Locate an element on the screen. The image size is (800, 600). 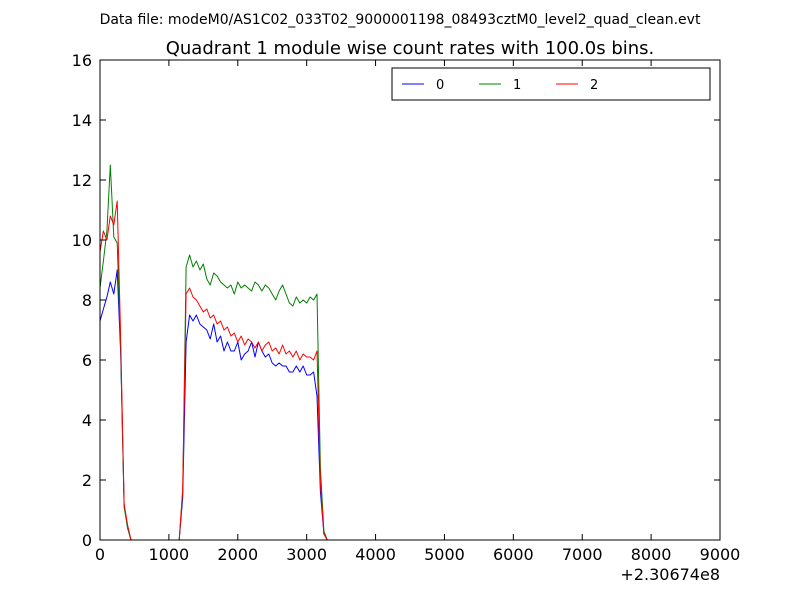
x-tick-label-1000: 1000 is located at coordinates (169, 554).